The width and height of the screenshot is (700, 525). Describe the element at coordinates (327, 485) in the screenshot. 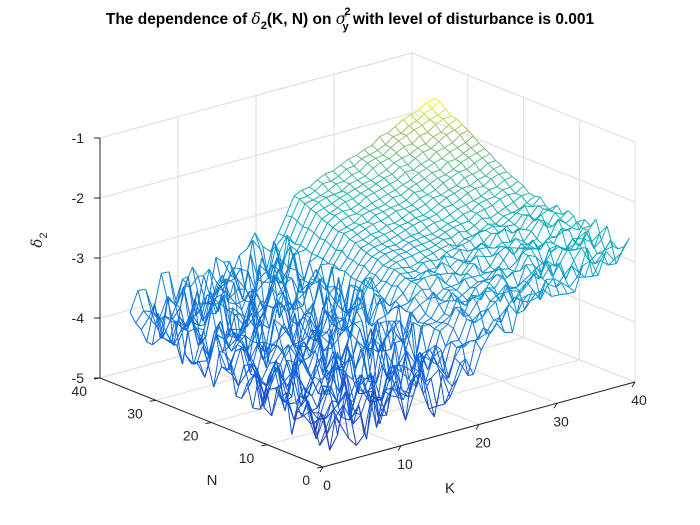

I see `x-tick-label: 0` at that location.